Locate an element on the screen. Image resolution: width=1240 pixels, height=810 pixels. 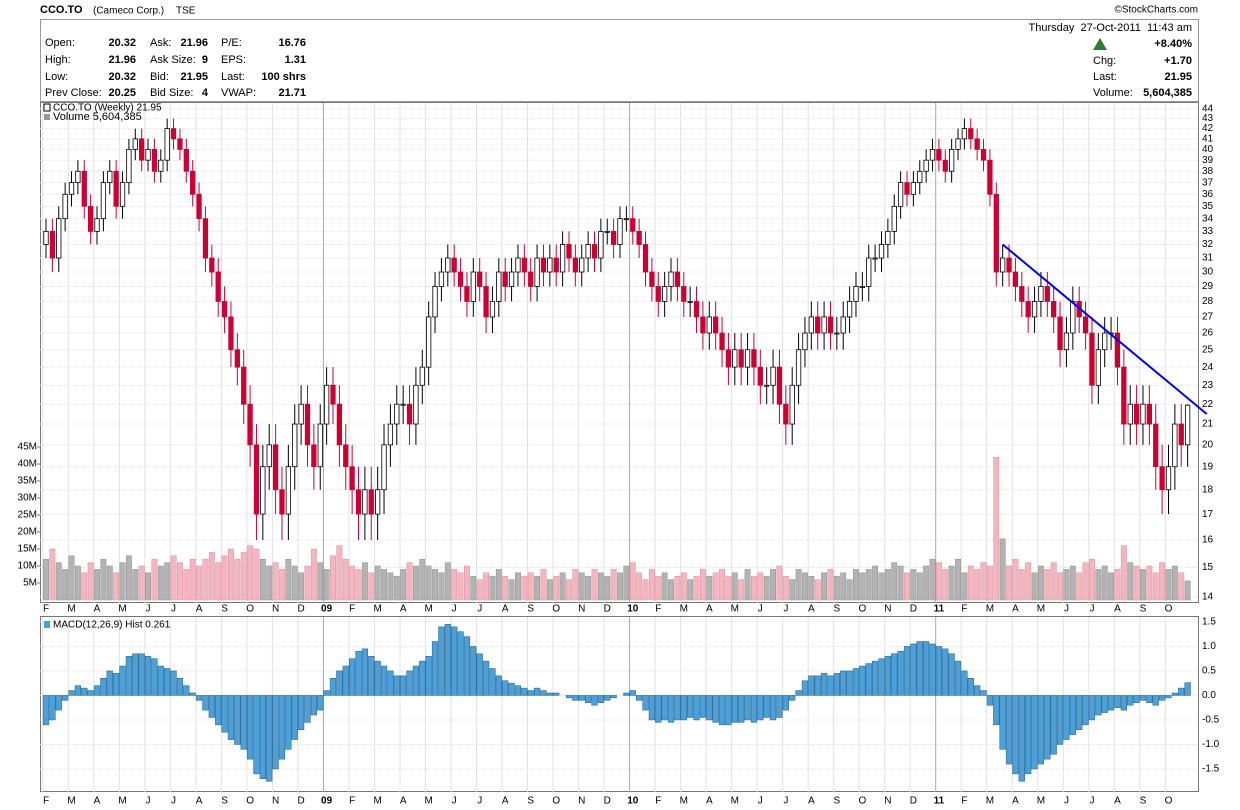
y-tick-label: 17 is located at coordinates (1208, 514).